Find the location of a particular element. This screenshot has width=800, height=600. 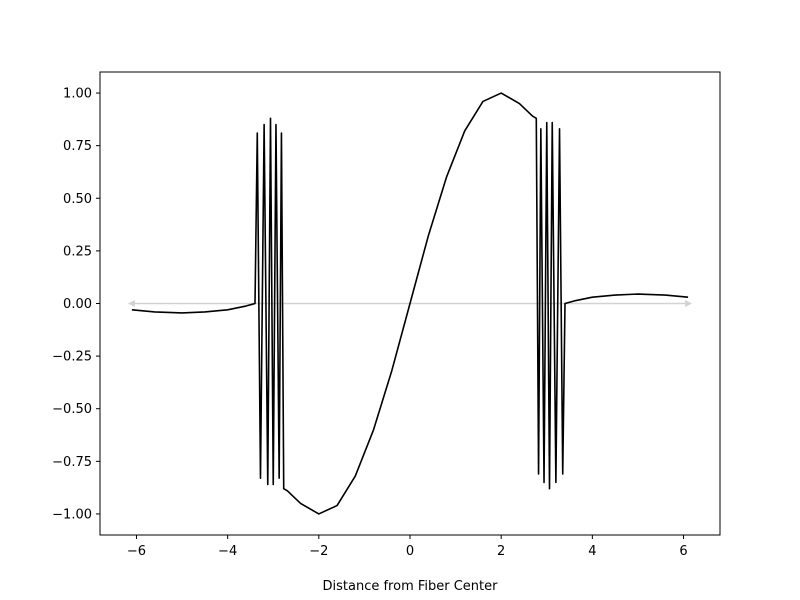

y-tick-label: −0.25 is located at coordinates (72, 357).